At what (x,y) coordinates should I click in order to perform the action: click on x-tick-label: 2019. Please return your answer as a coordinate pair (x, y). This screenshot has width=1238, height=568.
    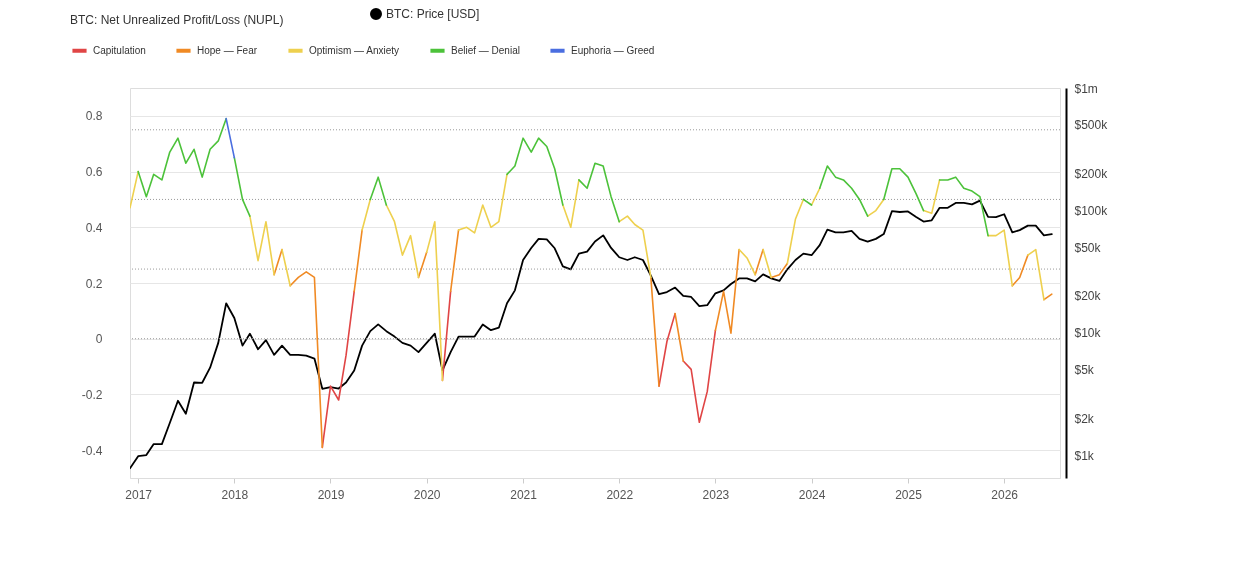
    Looking at the image, I should click on (331, 494).